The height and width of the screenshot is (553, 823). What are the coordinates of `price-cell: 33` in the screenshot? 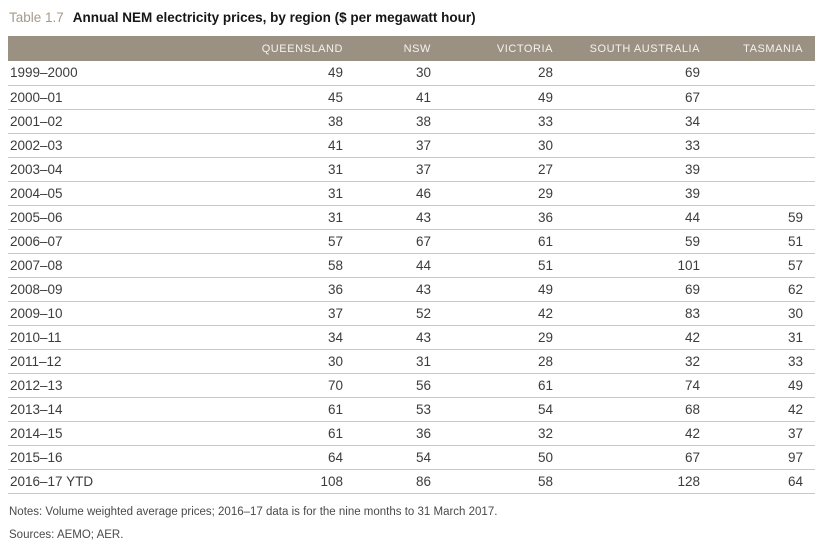 It's located at (504, 121).